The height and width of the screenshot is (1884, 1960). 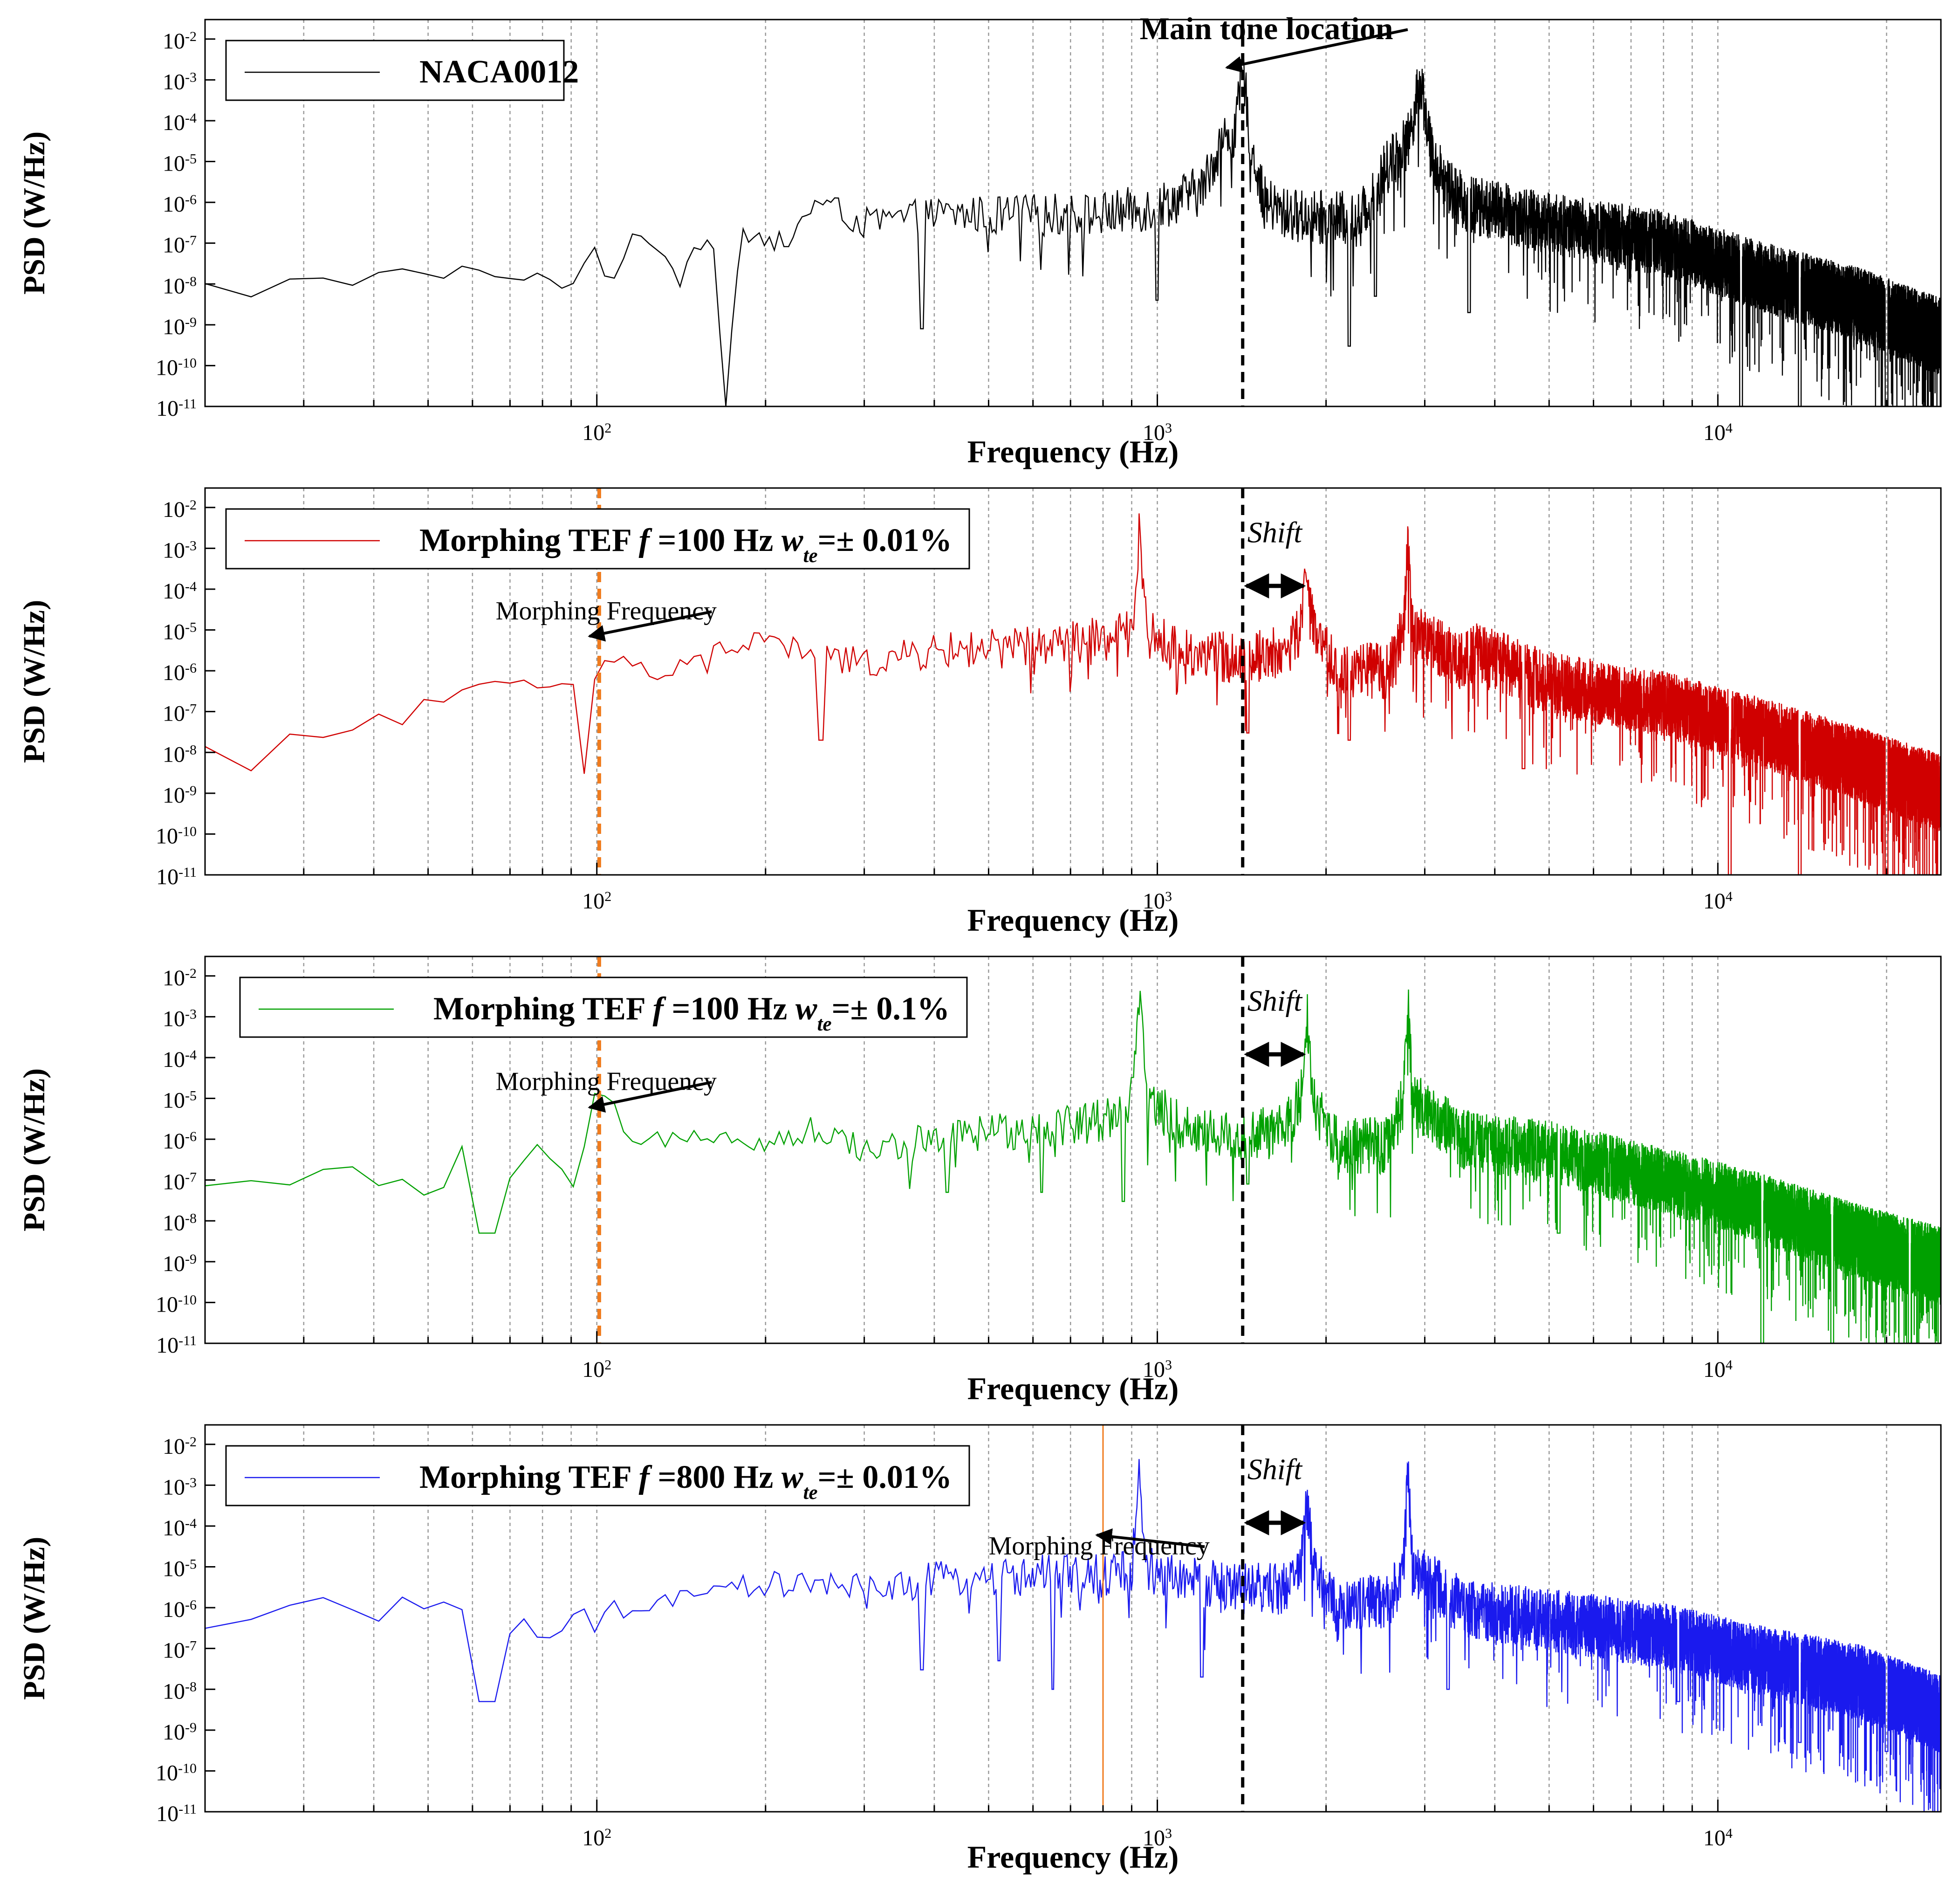 I want to click on legend: Morphing TEF f =100 Hz wte=± 0.01%, so click(x=597, y=539).